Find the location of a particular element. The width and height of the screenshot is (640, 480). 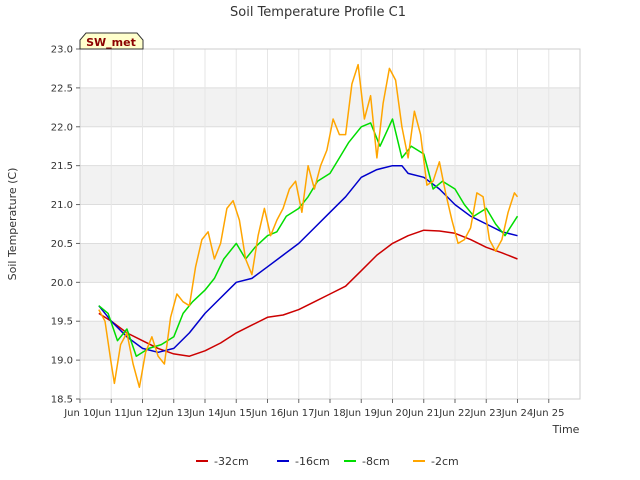

y-tick-label: 22.5 is located at coordinates (62, 88).